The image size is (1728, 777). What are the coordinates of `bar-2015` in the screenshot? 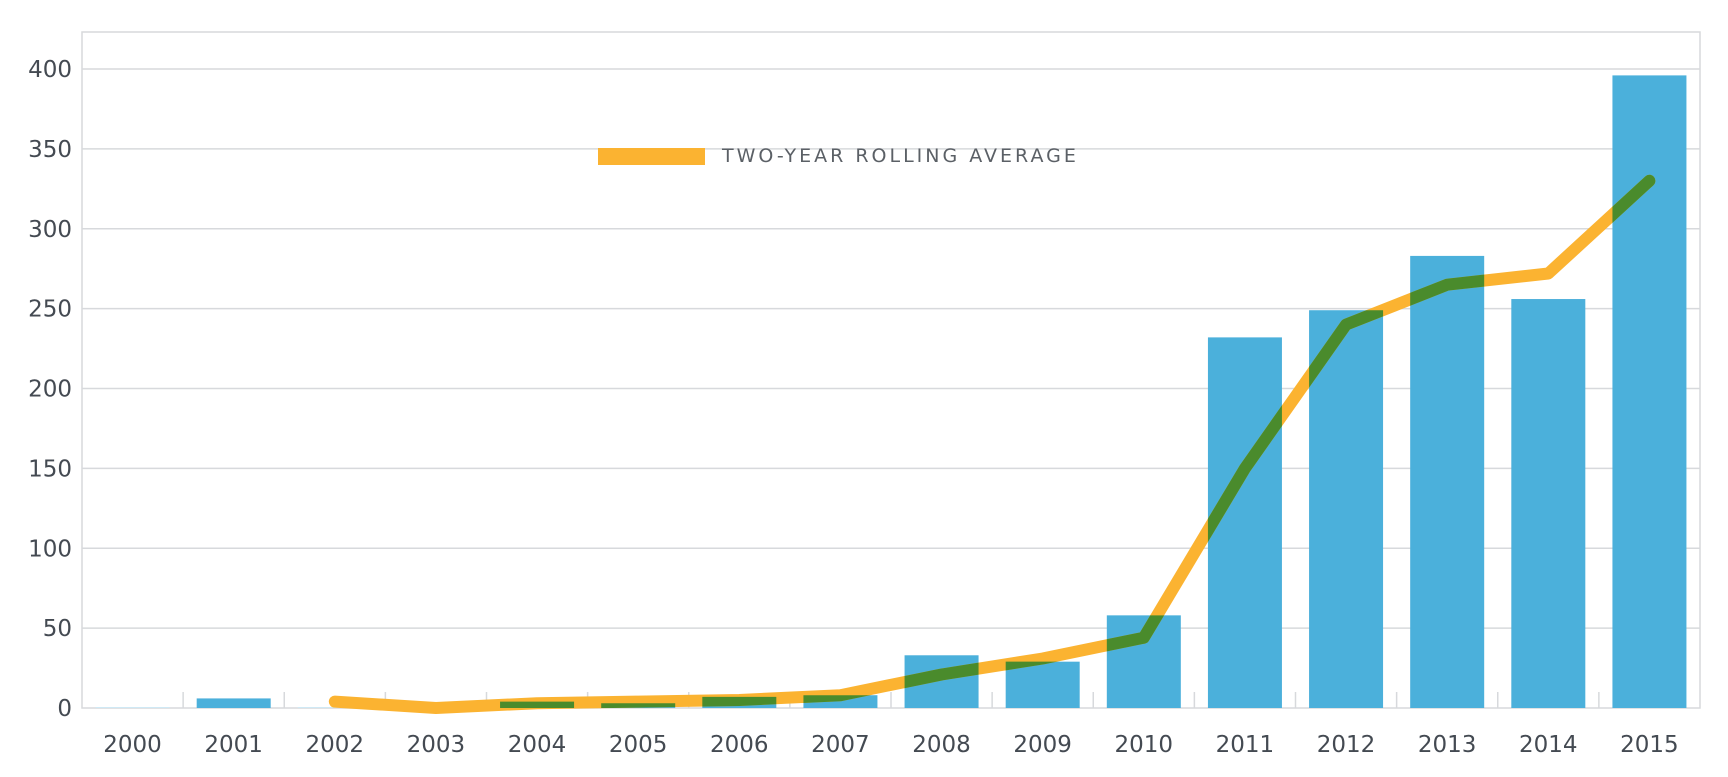 It's located at (1649, 391).